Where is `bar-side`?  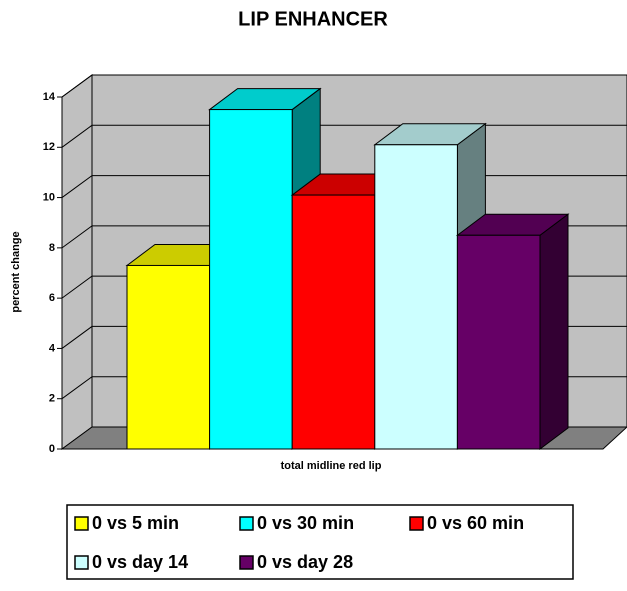
bar-side is located at coordinates (554, 331).